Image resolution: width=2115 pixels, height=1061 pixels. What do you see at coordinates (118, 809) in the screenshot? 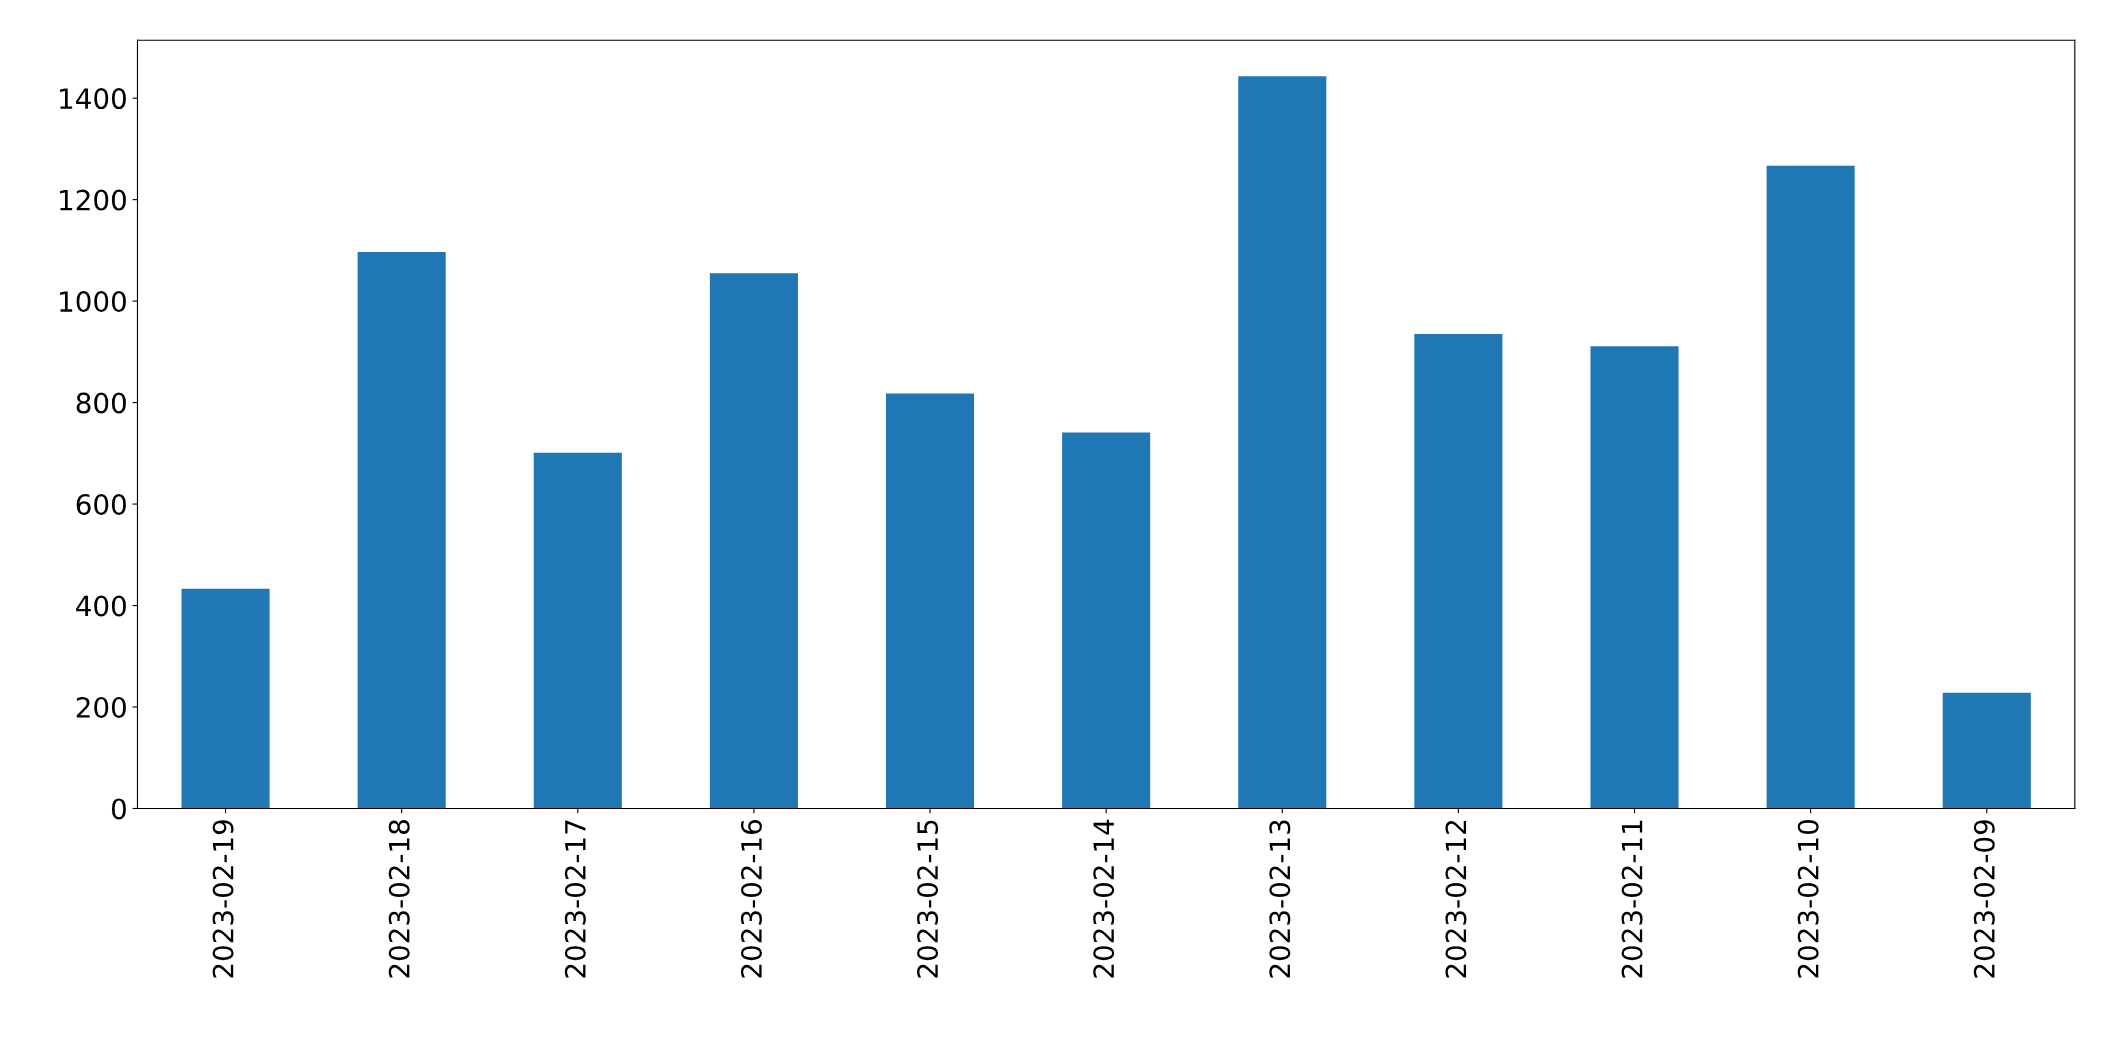
I see `y-tick-label: 0` at bounding box center [118, 809].